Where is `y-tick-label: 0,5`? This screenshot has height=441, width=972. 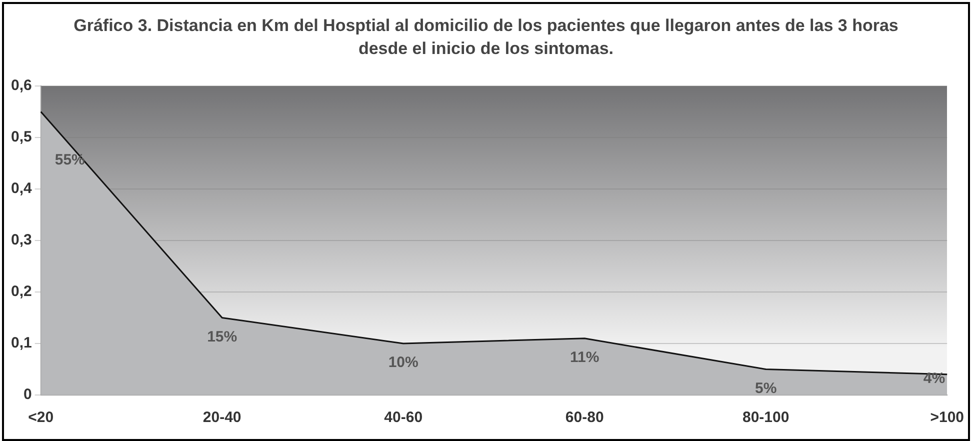 y-tick-label: 0,5 is located at coordinates (21, 137).